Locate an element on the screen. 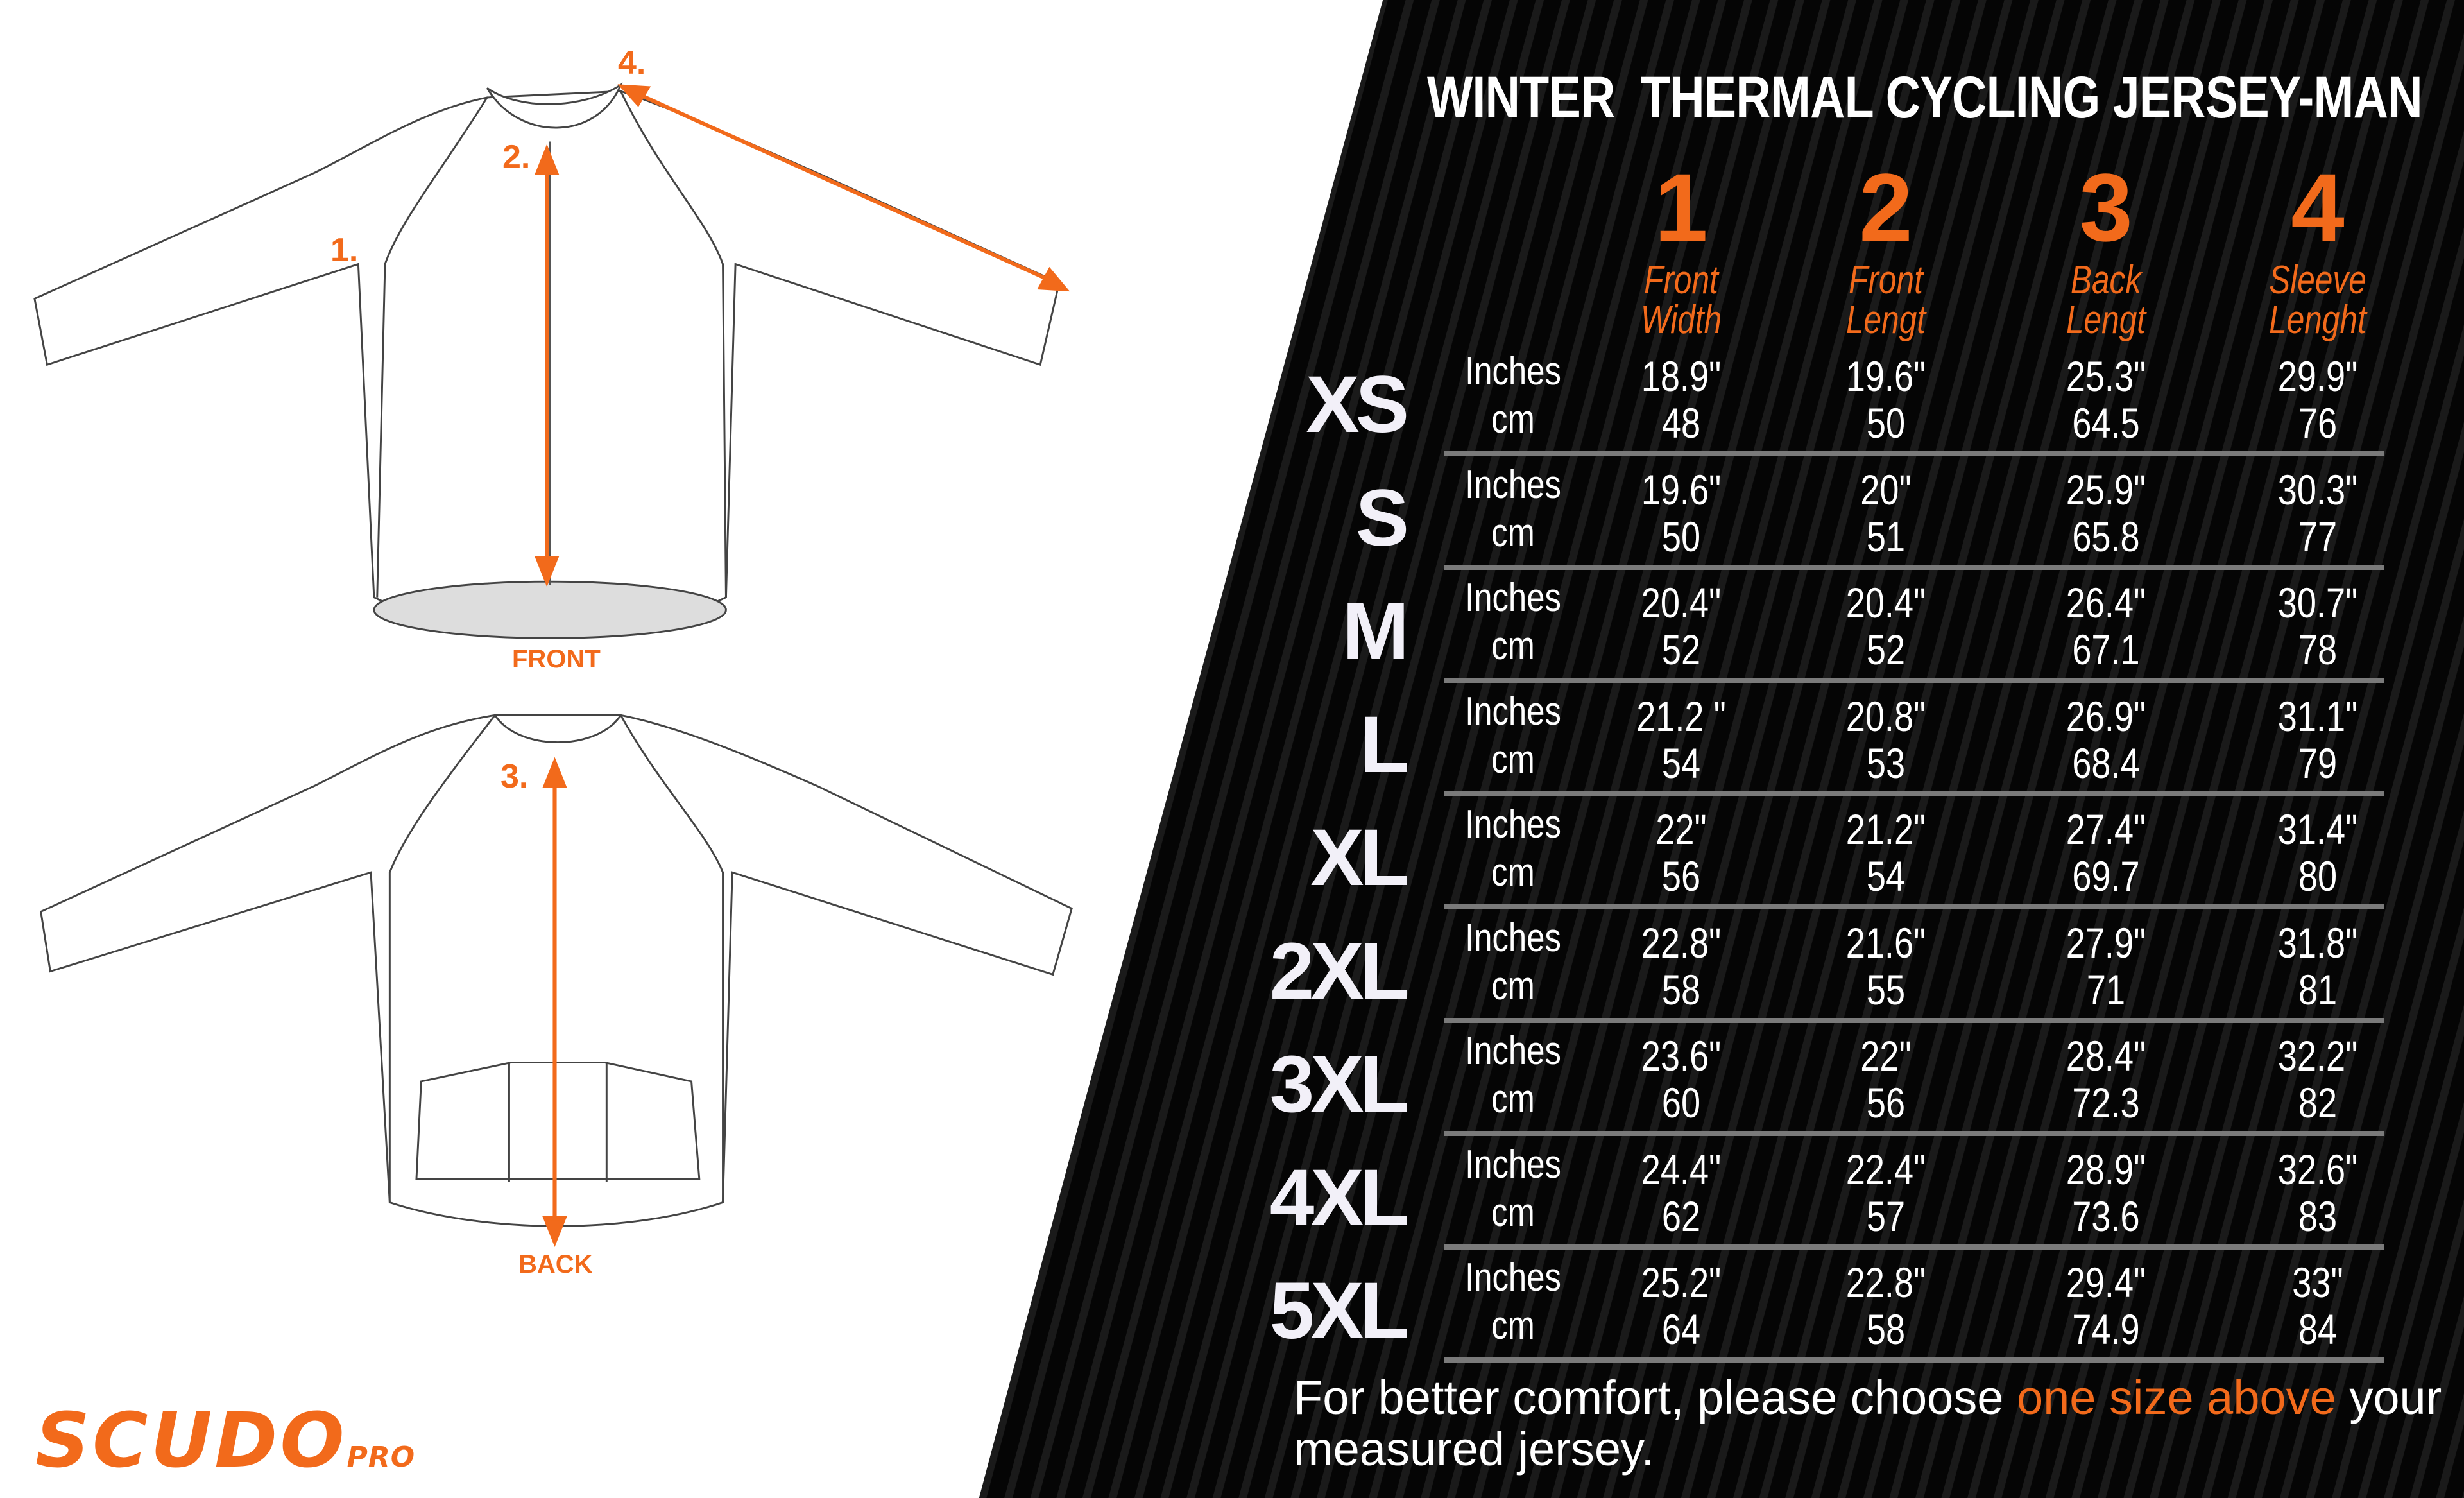 The width and height of the screenshot is (2464, 1498). inches-value: 23.6" is located at coordinates (1682, 1056).